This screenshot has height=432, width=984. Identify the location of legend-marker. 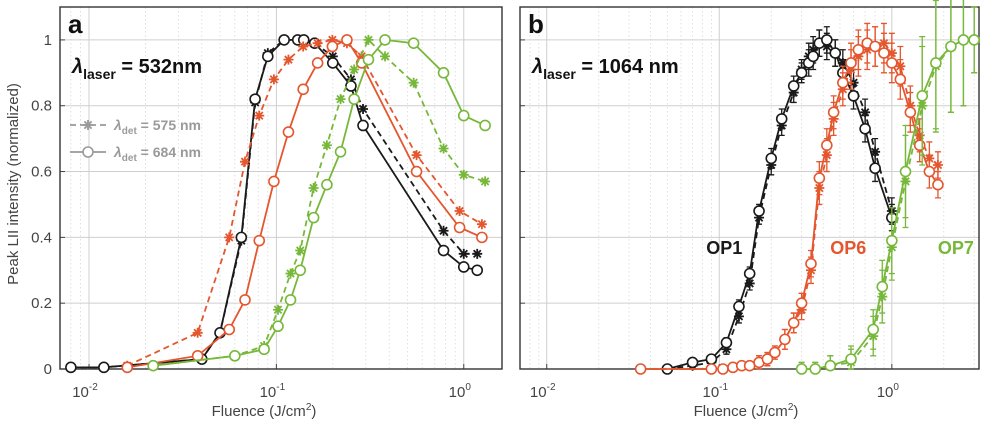
(88, 152).